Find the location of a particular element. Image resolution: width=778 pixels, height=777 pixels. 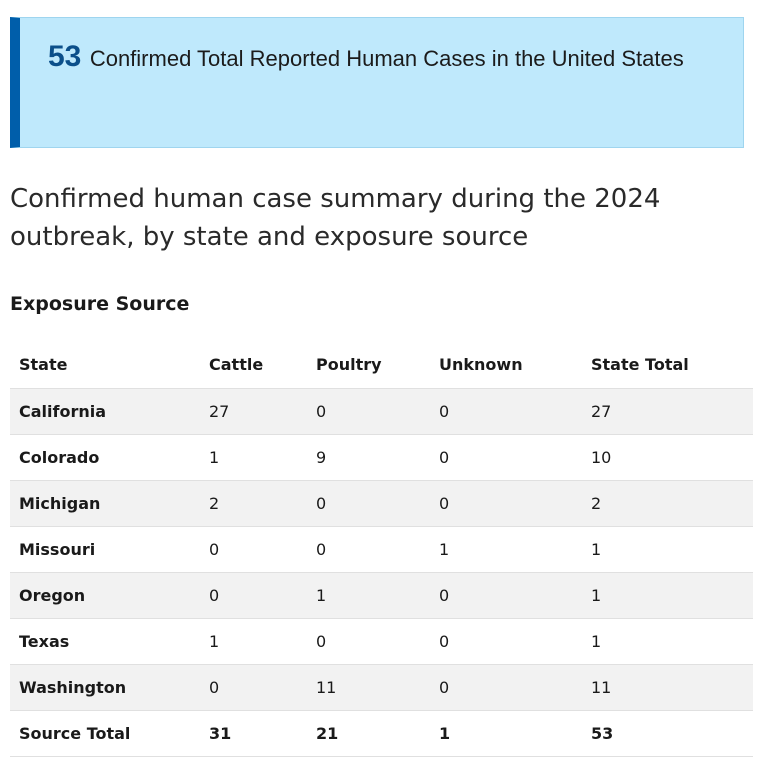

grand-total: 53 is located at coordinates (667, 733).